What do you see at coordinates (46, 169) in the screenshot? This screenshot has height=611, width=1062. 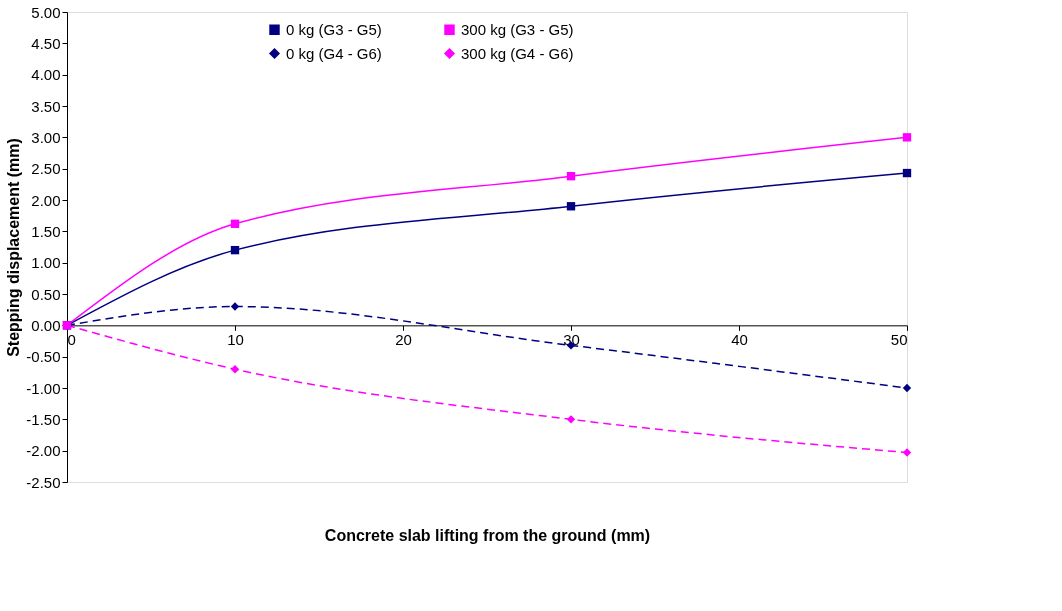 I see `y-tick-label: 2.50` at bounding box center [46, 169].